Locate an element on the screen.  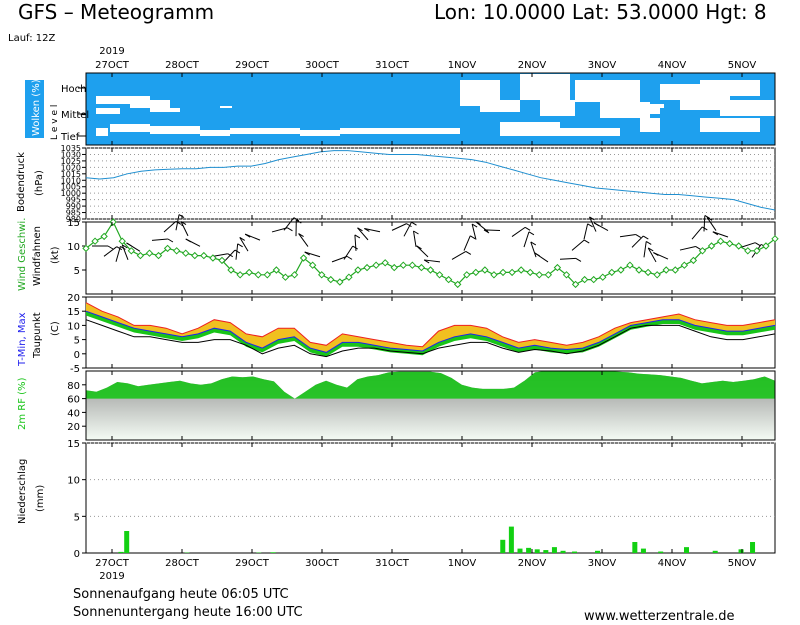
cloud-level-label: Mittel is located at coordinates (75, 115).